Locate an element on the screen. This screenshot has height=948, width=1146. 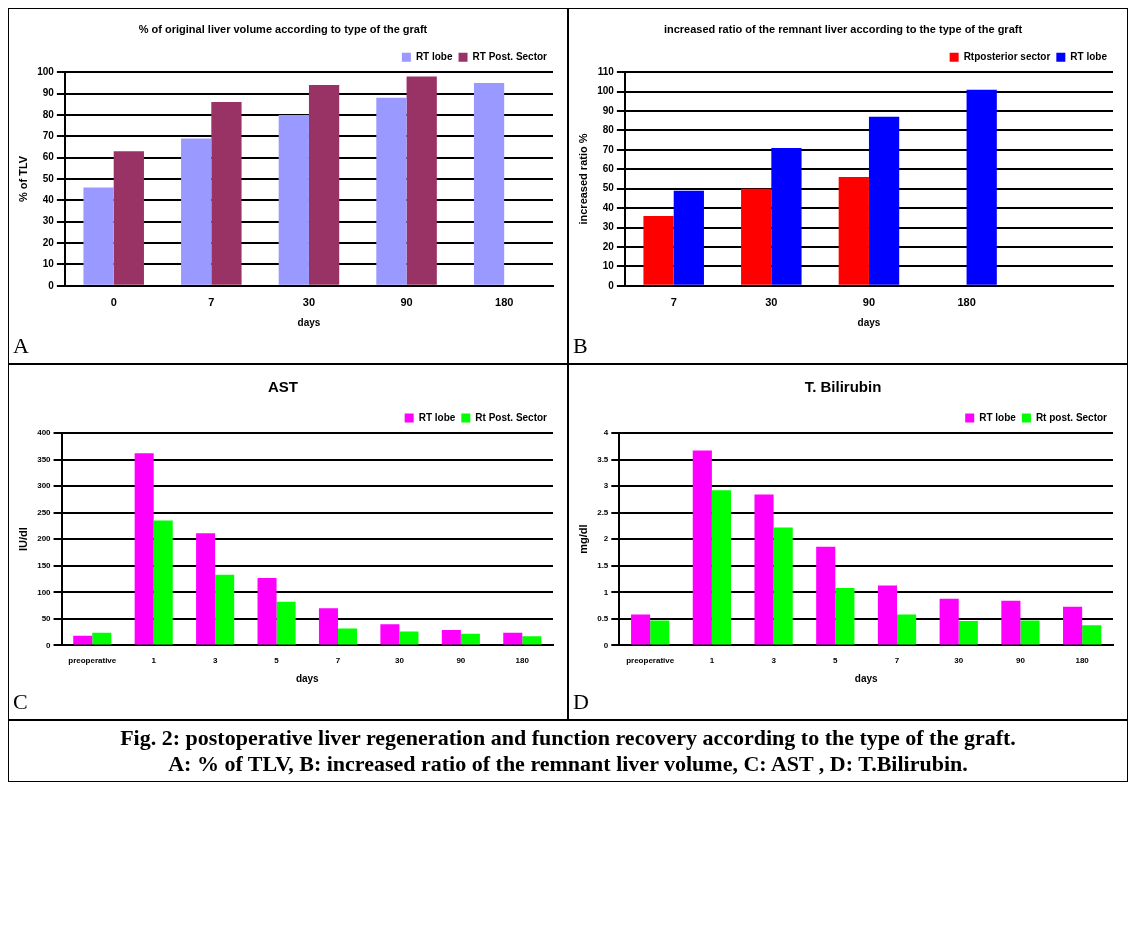
legend-label: Rtposterior sector is located at coordinates (1007, 56).